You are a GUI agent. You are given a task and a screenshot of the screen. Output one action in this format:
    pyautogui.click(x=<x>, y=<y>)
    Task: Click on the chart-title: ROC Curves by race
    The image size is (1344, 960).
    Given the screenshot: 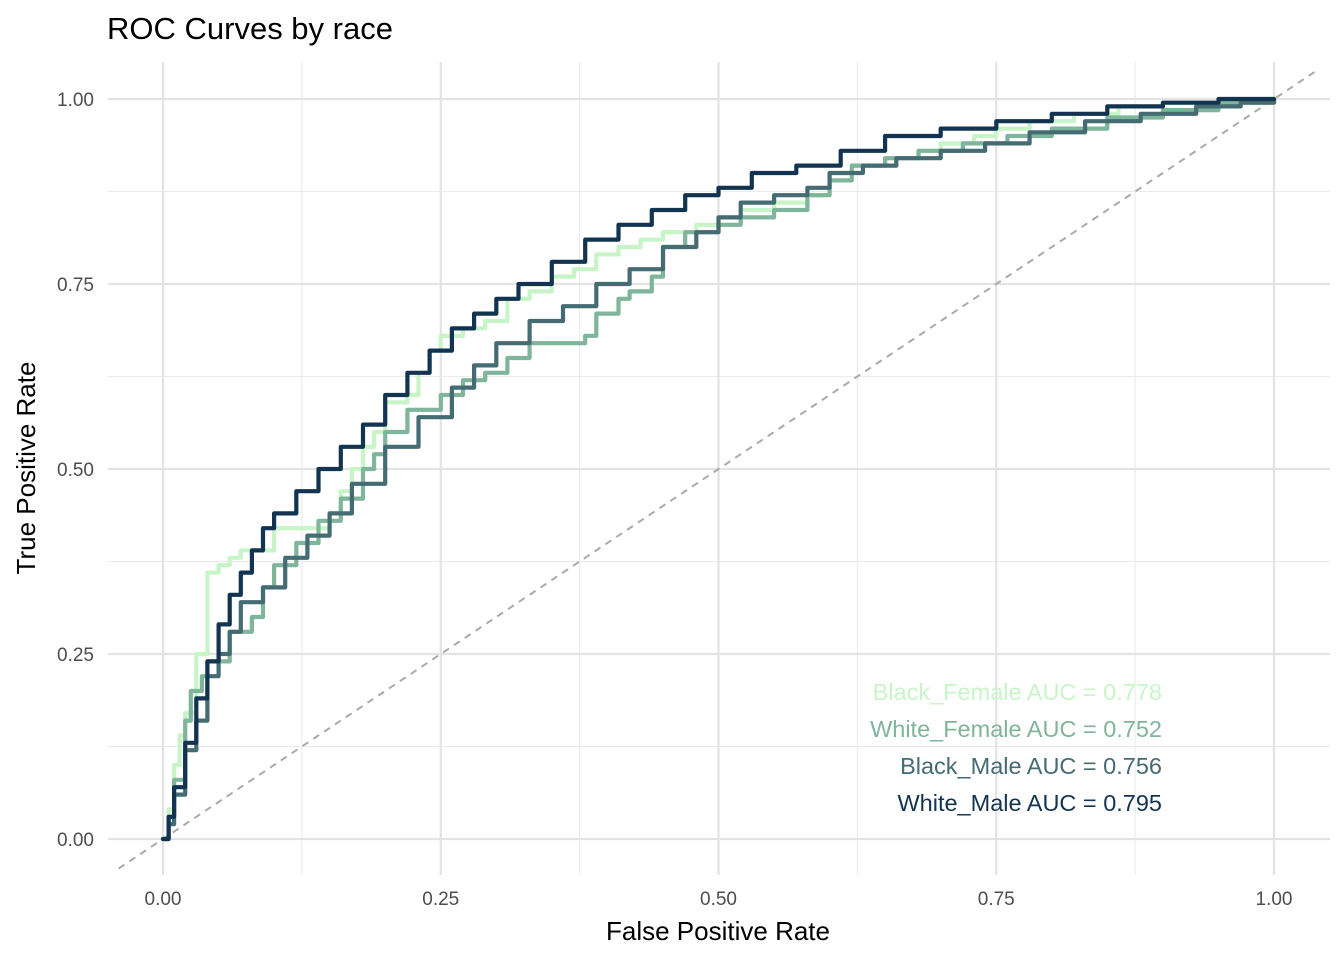 What is the action you would take?
    pyautogui.click(x=250, y=28)
    